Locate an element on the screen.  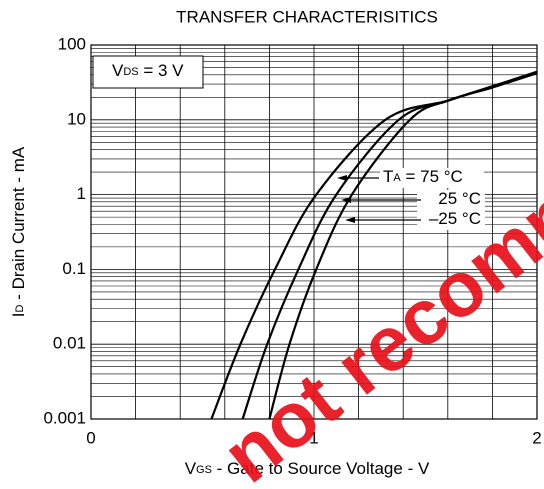
legend-rest: –25 °C is located at coordinates (455, 218).